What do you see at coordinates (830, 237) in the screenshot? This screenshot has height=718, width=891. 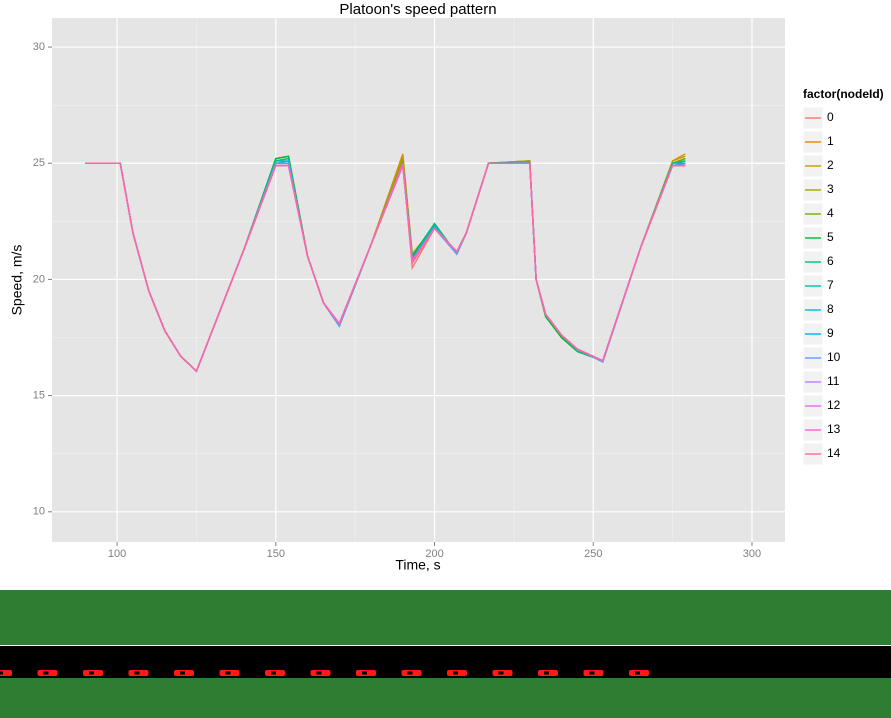 I see `legend-label: 5` at bounding box center [830, 237].